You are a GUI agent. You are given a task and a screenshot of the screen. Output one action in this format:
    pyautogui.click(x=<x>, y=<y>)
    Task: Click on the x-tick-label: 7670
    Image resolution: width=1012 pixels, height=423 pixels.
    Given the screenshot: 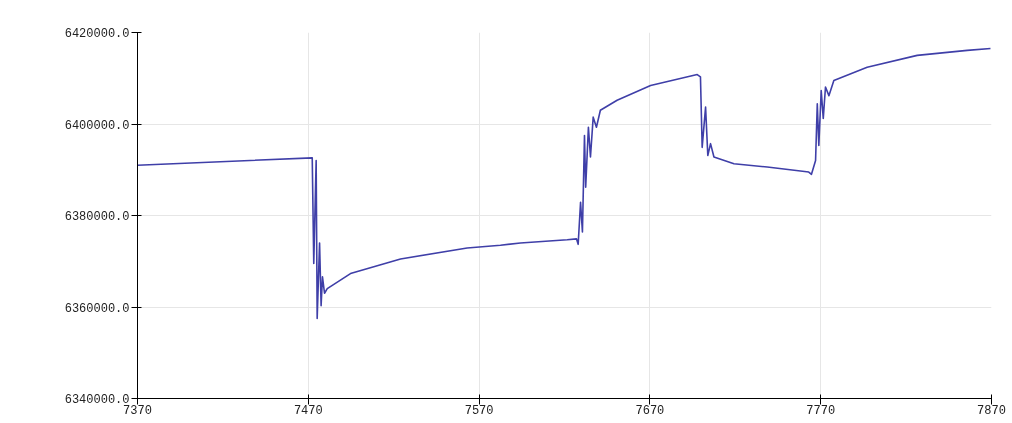 What is the action you would take?
    pyautogui.click(x=650, y=410)
    